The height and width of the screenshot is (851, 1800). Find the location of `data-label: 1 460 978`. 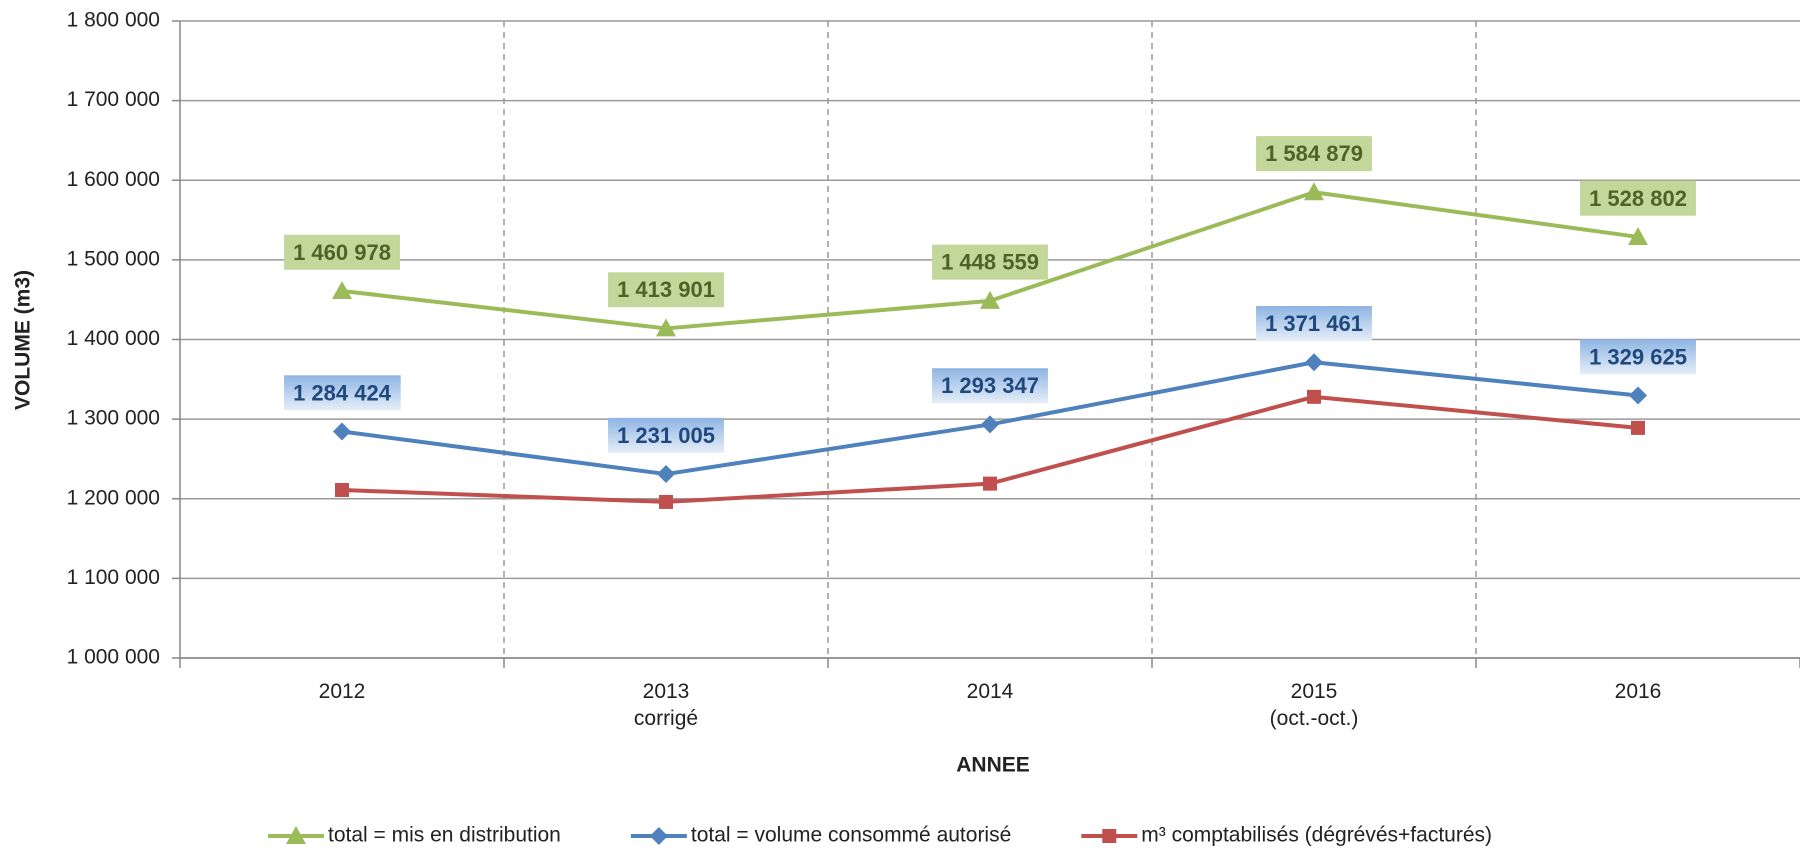

data-label: 1 460 978 is located at coordinates (342, 252).